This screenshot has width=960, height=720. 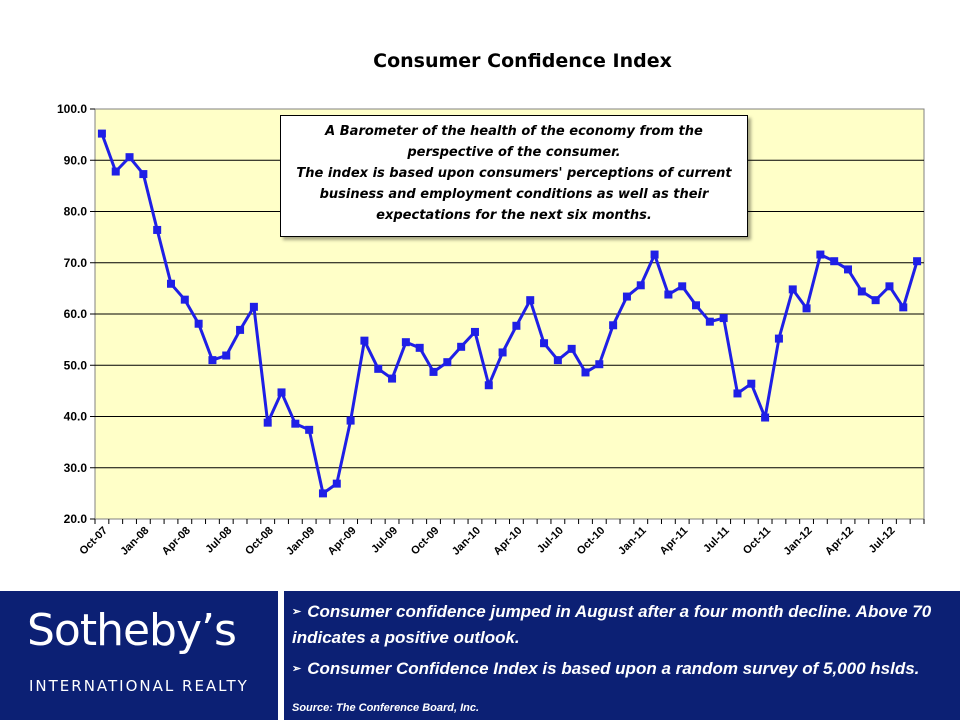 What do you see at coordinates (386, 708) in the screenshot?
I see `source-note: Source: The Conference Board, Inc.` at bounding box center [386, 708].